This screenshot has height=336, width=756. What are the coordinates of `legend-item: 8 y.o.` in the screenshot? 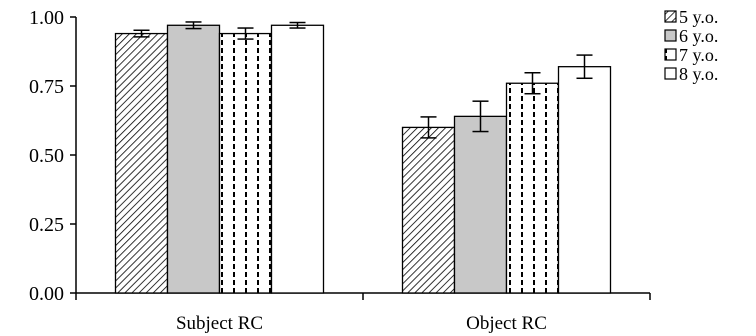 It's located at (691, 74).